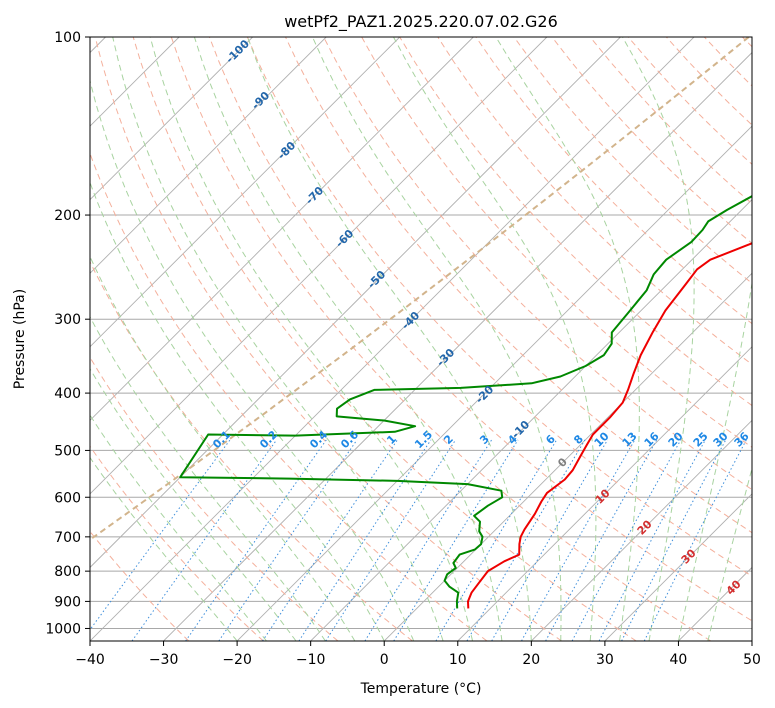 This screenshot has width=775, height=708. Describe the element at coordinates (421, 689) in the screenshot. I see `x-axis-label: Temperature (°C)` at that location.